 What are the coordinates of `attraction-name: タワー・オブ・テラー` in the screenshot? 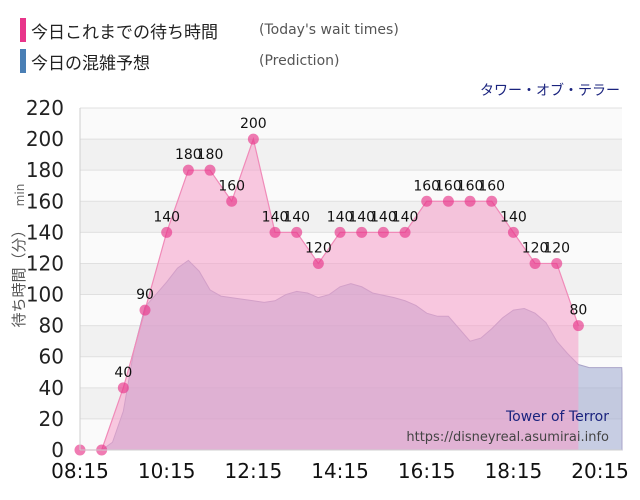 It's located at (550, 91).